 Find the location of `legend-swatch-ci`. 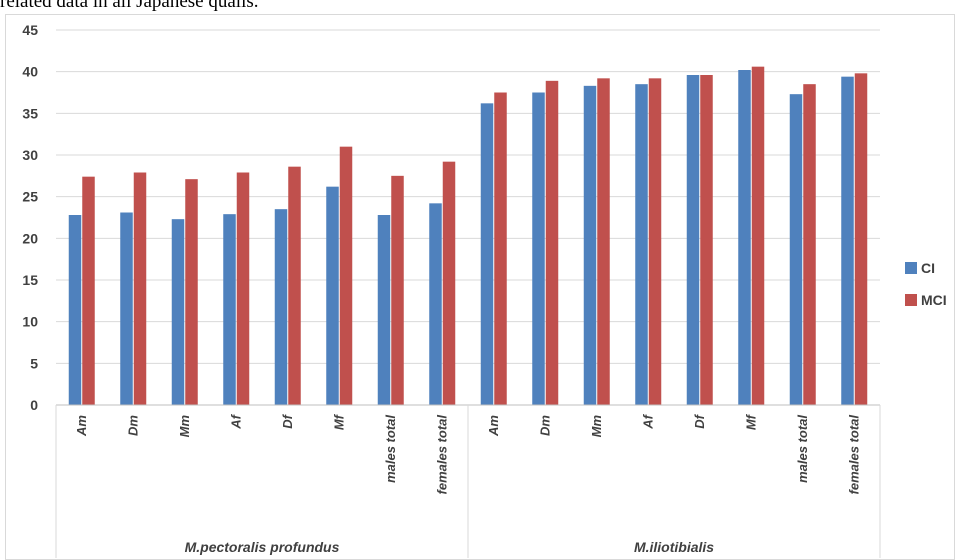

legend-swatch-ci is located at coordinates (911, 268).